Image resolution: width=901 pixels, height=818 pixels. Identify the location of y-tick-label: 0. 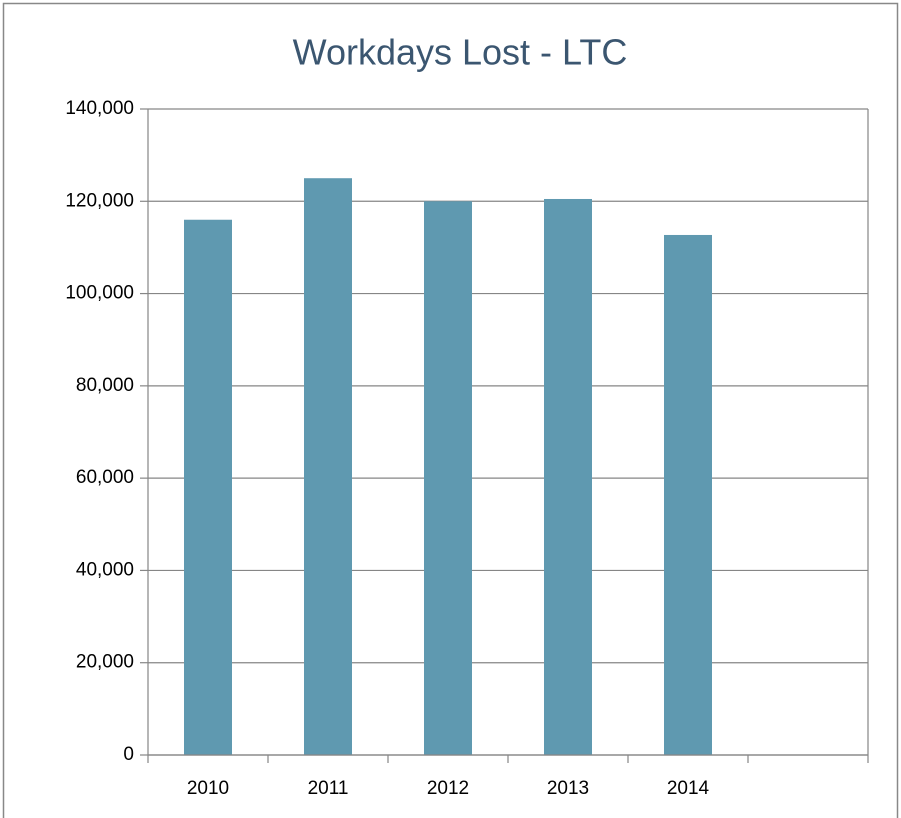
(128, 754).